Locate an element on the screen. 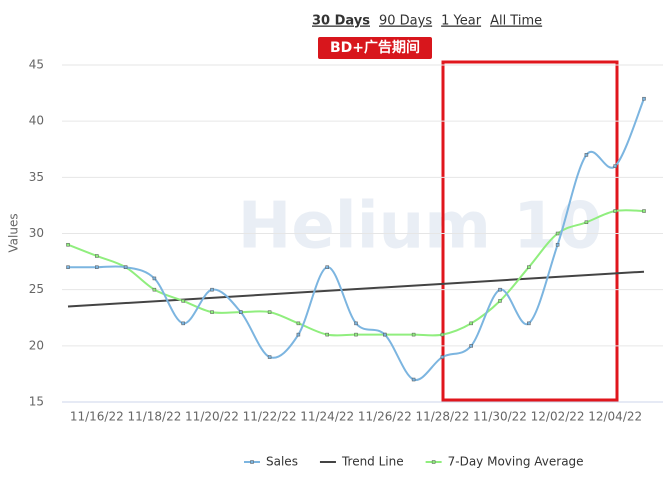  range-button: 1 Year is located at coordinates (461, 21).